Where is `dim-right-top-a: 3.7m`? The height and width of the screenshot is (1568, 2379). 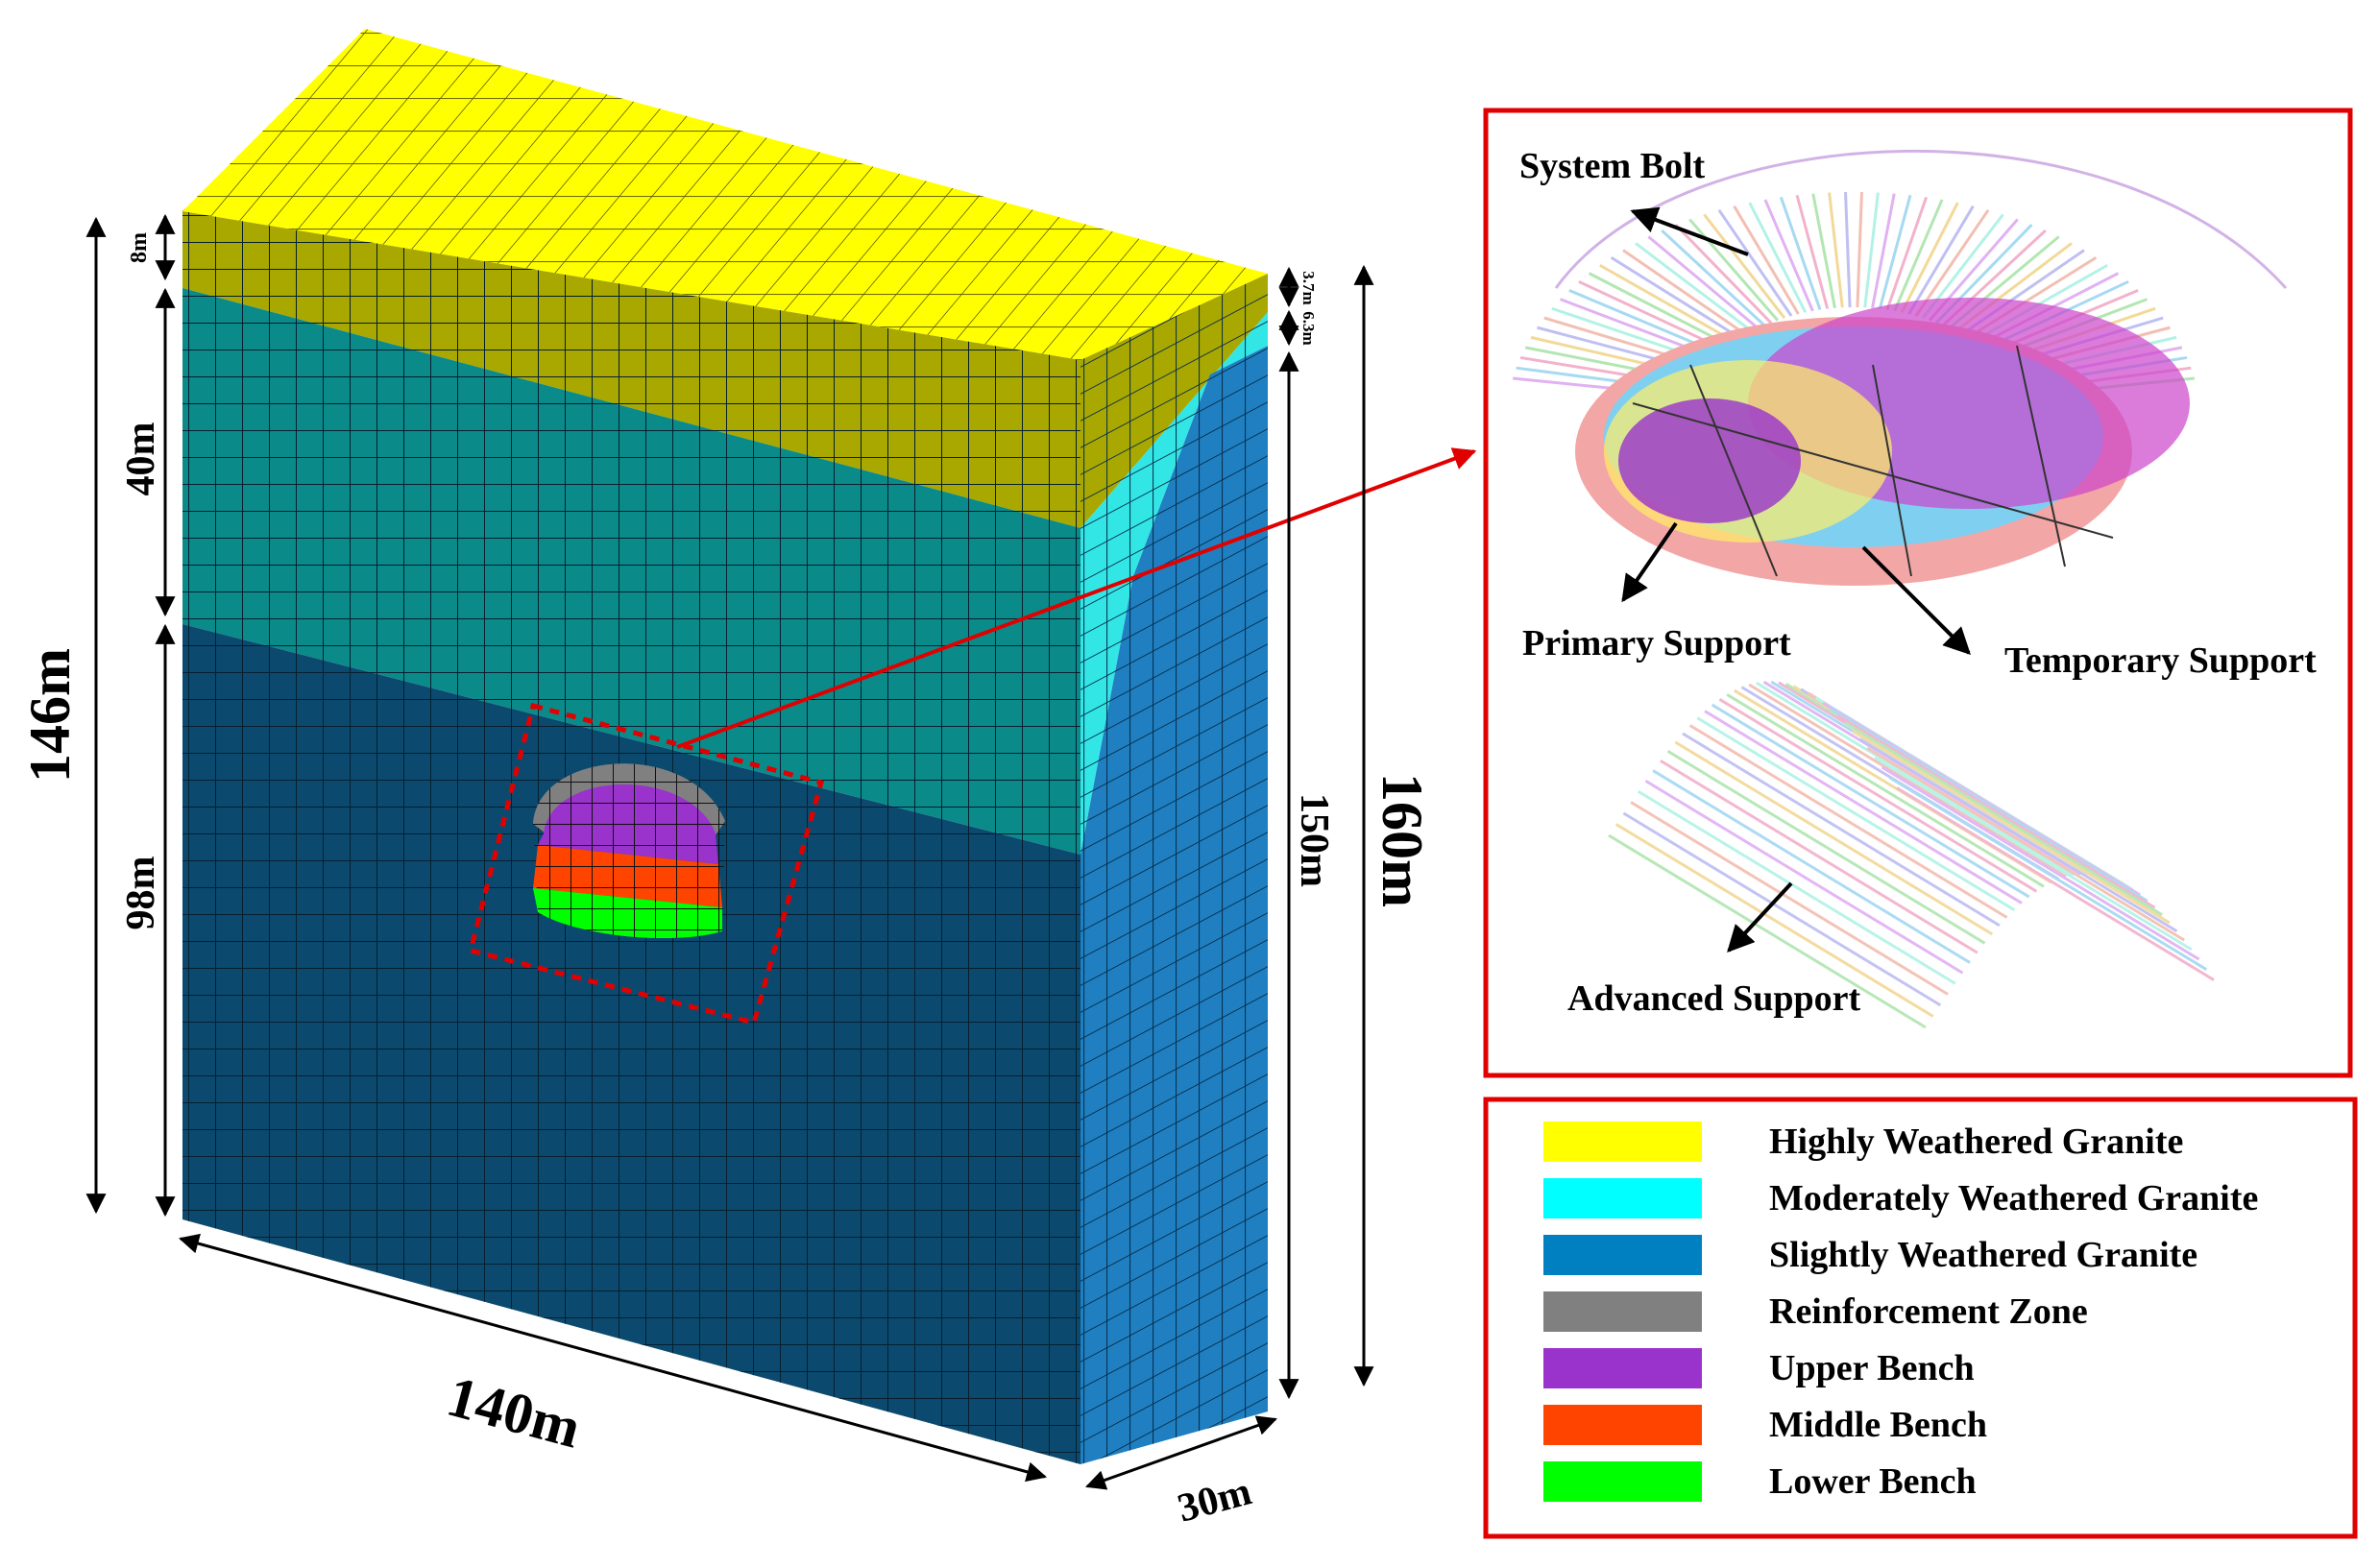
dim-right-top-a: 3.7m is located at coordinates (1308, 287).